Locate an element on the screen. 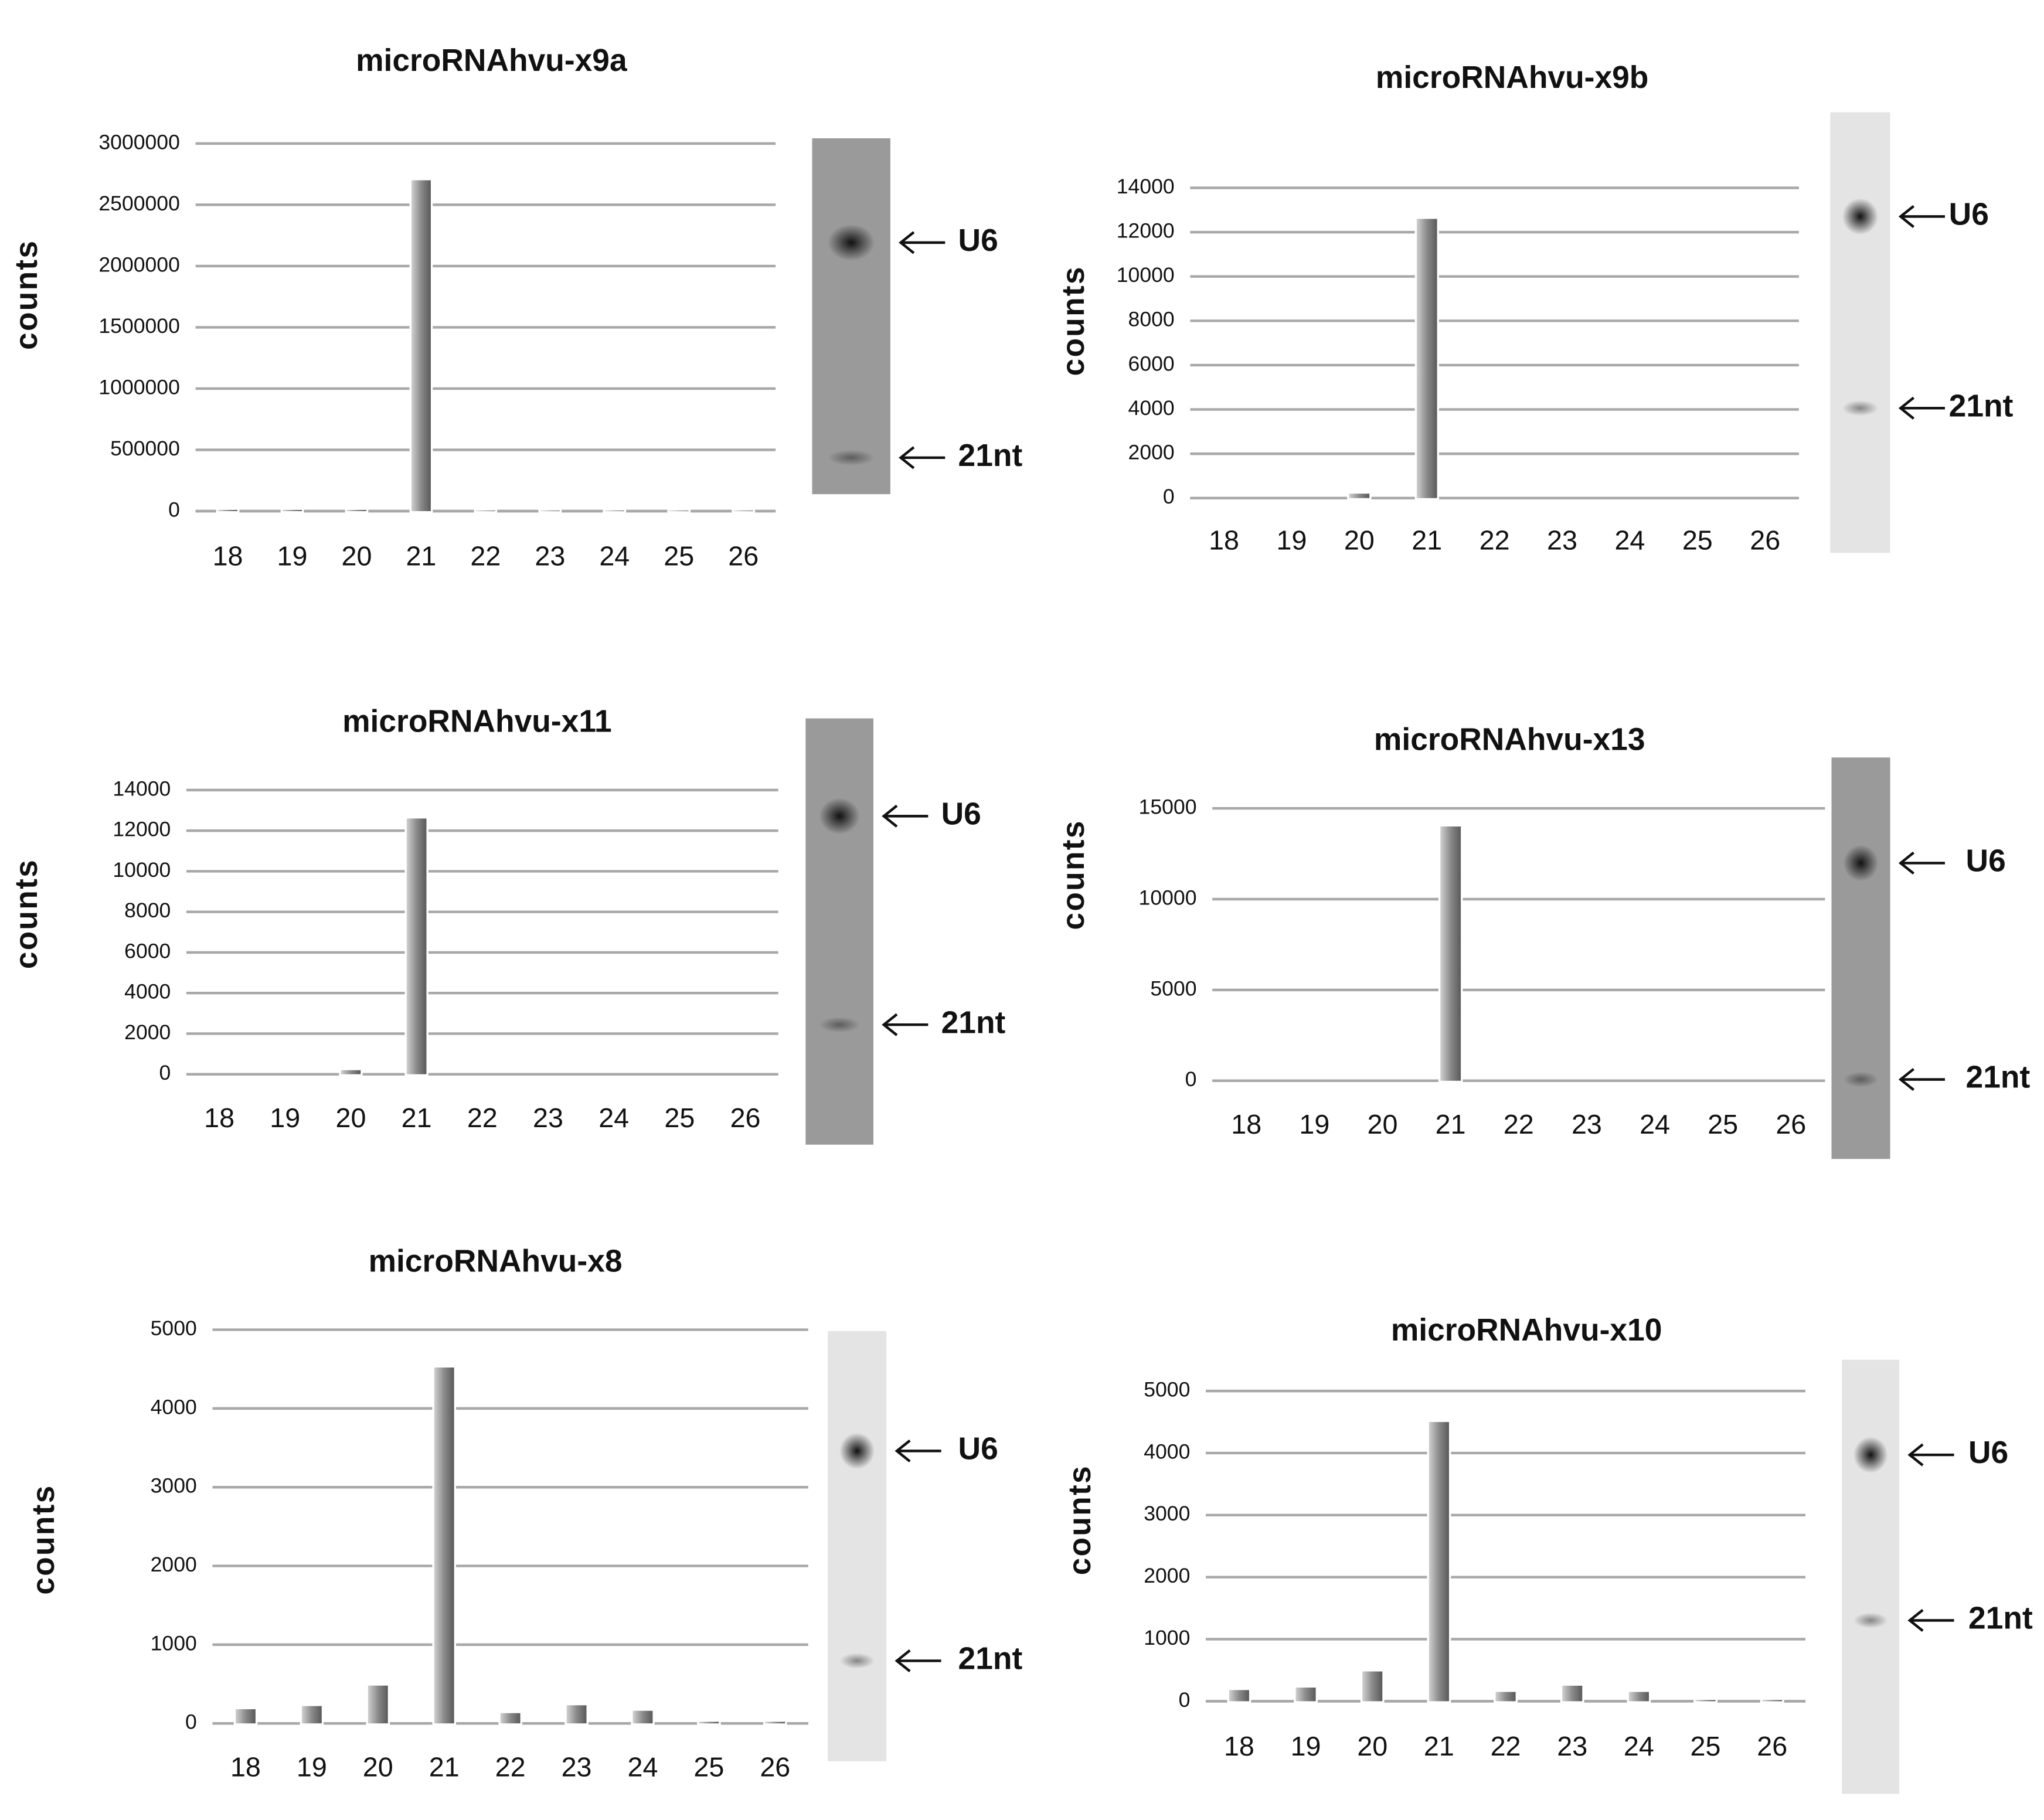  x-tick-label: 24 is located at coordinates (1655, 1124).